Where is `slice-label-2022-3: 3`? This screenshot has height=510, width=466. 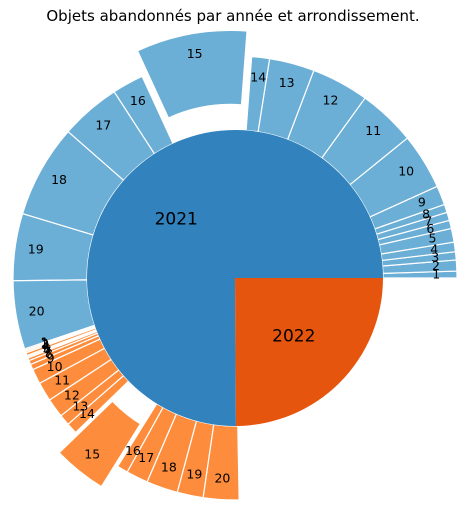
slice-label-2022-3: 3 is located at coordinates (45, 344).